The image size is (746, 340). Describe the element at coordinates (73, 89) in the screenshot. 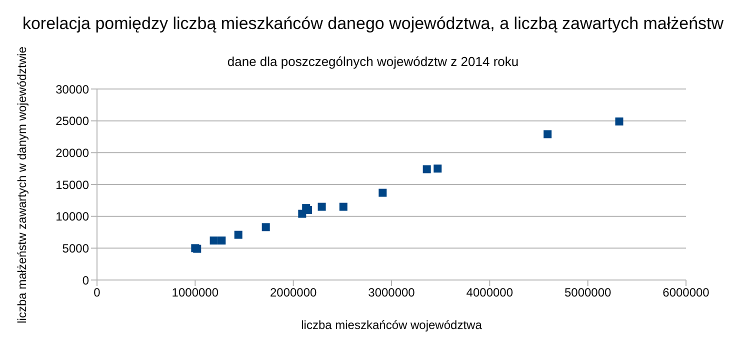

I see `y-tick-label: 30000` at that location.